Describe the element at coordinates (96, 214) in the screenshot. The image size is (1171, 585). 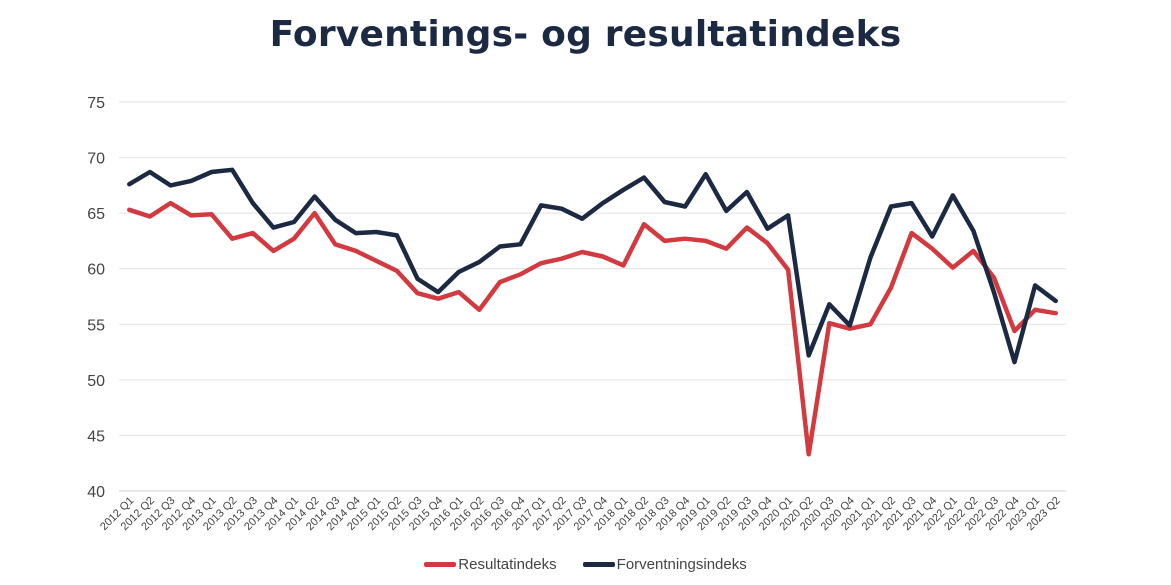
I see `y-tick-label: 65` at that location.